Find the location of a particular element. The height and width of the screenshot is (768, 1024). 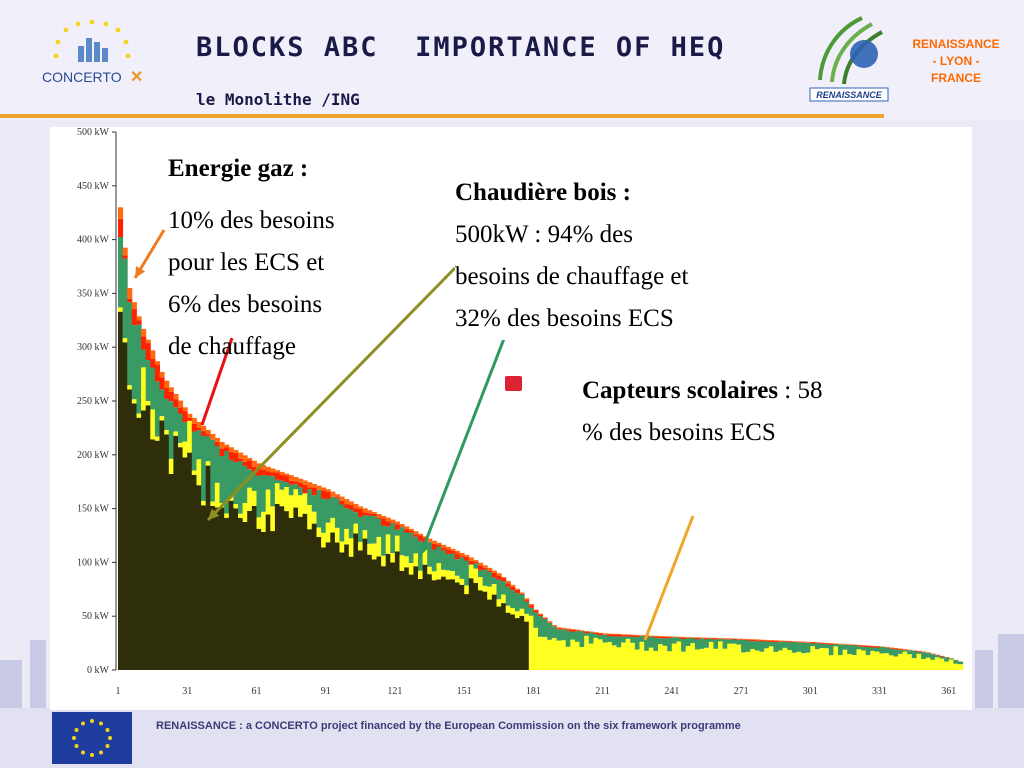

broken-image-icon is located at coordinates (513, 383).